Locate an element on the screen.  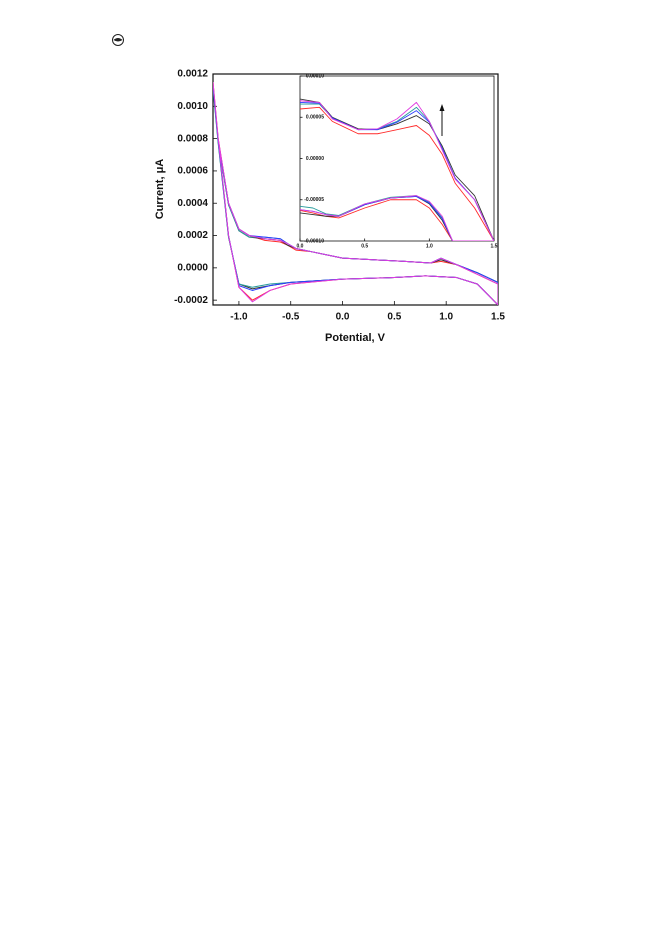
y-tick-label: 0.0002 is located at coordinates (192, 235).